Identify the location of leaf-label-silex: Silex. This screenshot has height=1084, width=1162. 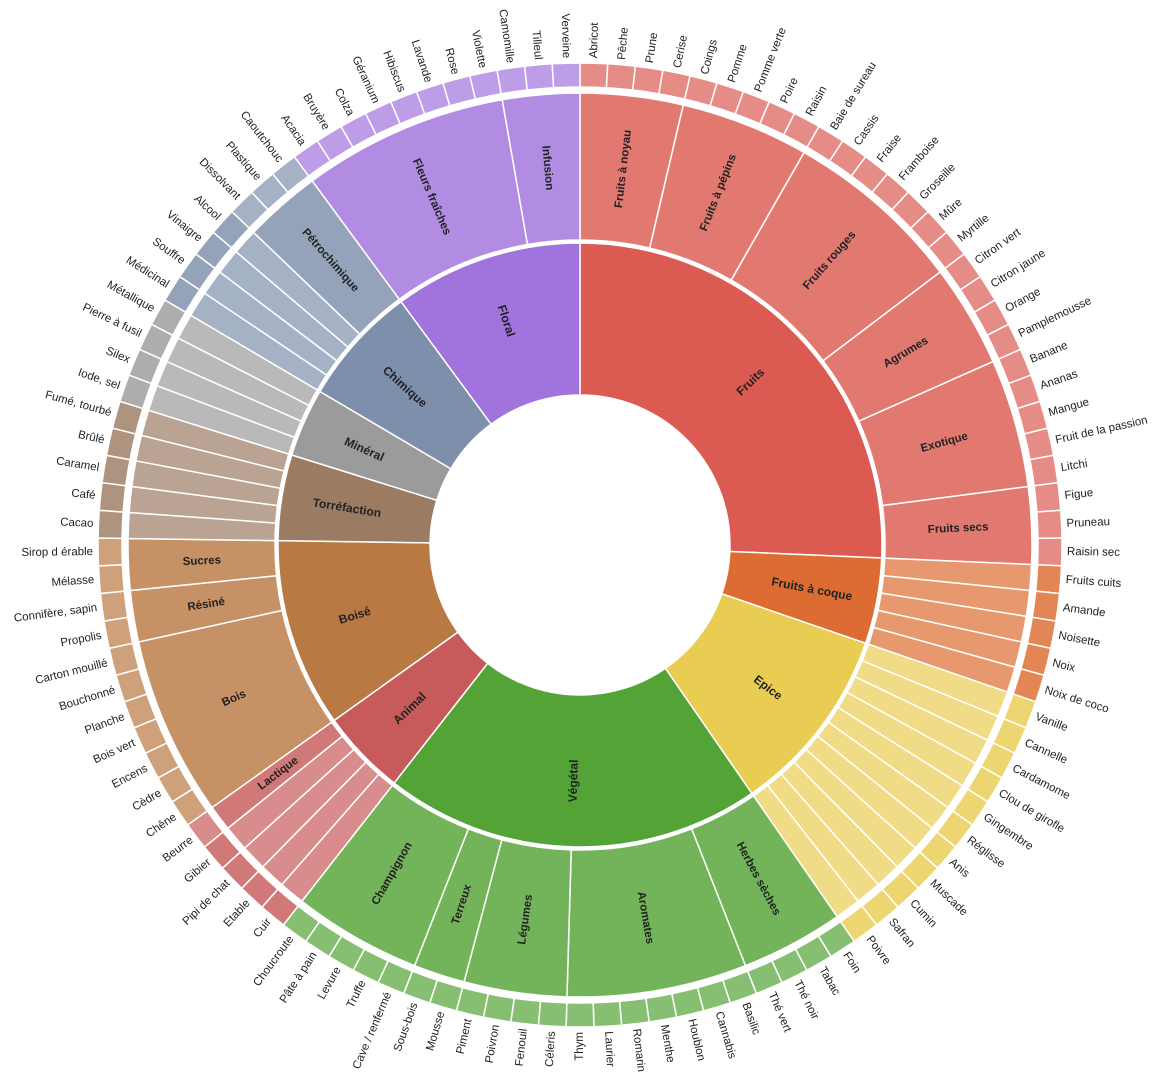
(118, 355).